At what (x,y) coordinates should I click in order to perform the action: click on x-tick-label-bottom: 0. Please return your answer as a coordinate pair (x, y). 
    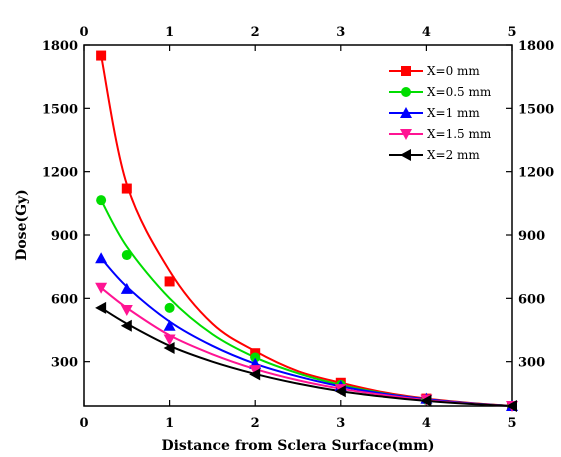
    Looking at the image, I should click on (83, 423).